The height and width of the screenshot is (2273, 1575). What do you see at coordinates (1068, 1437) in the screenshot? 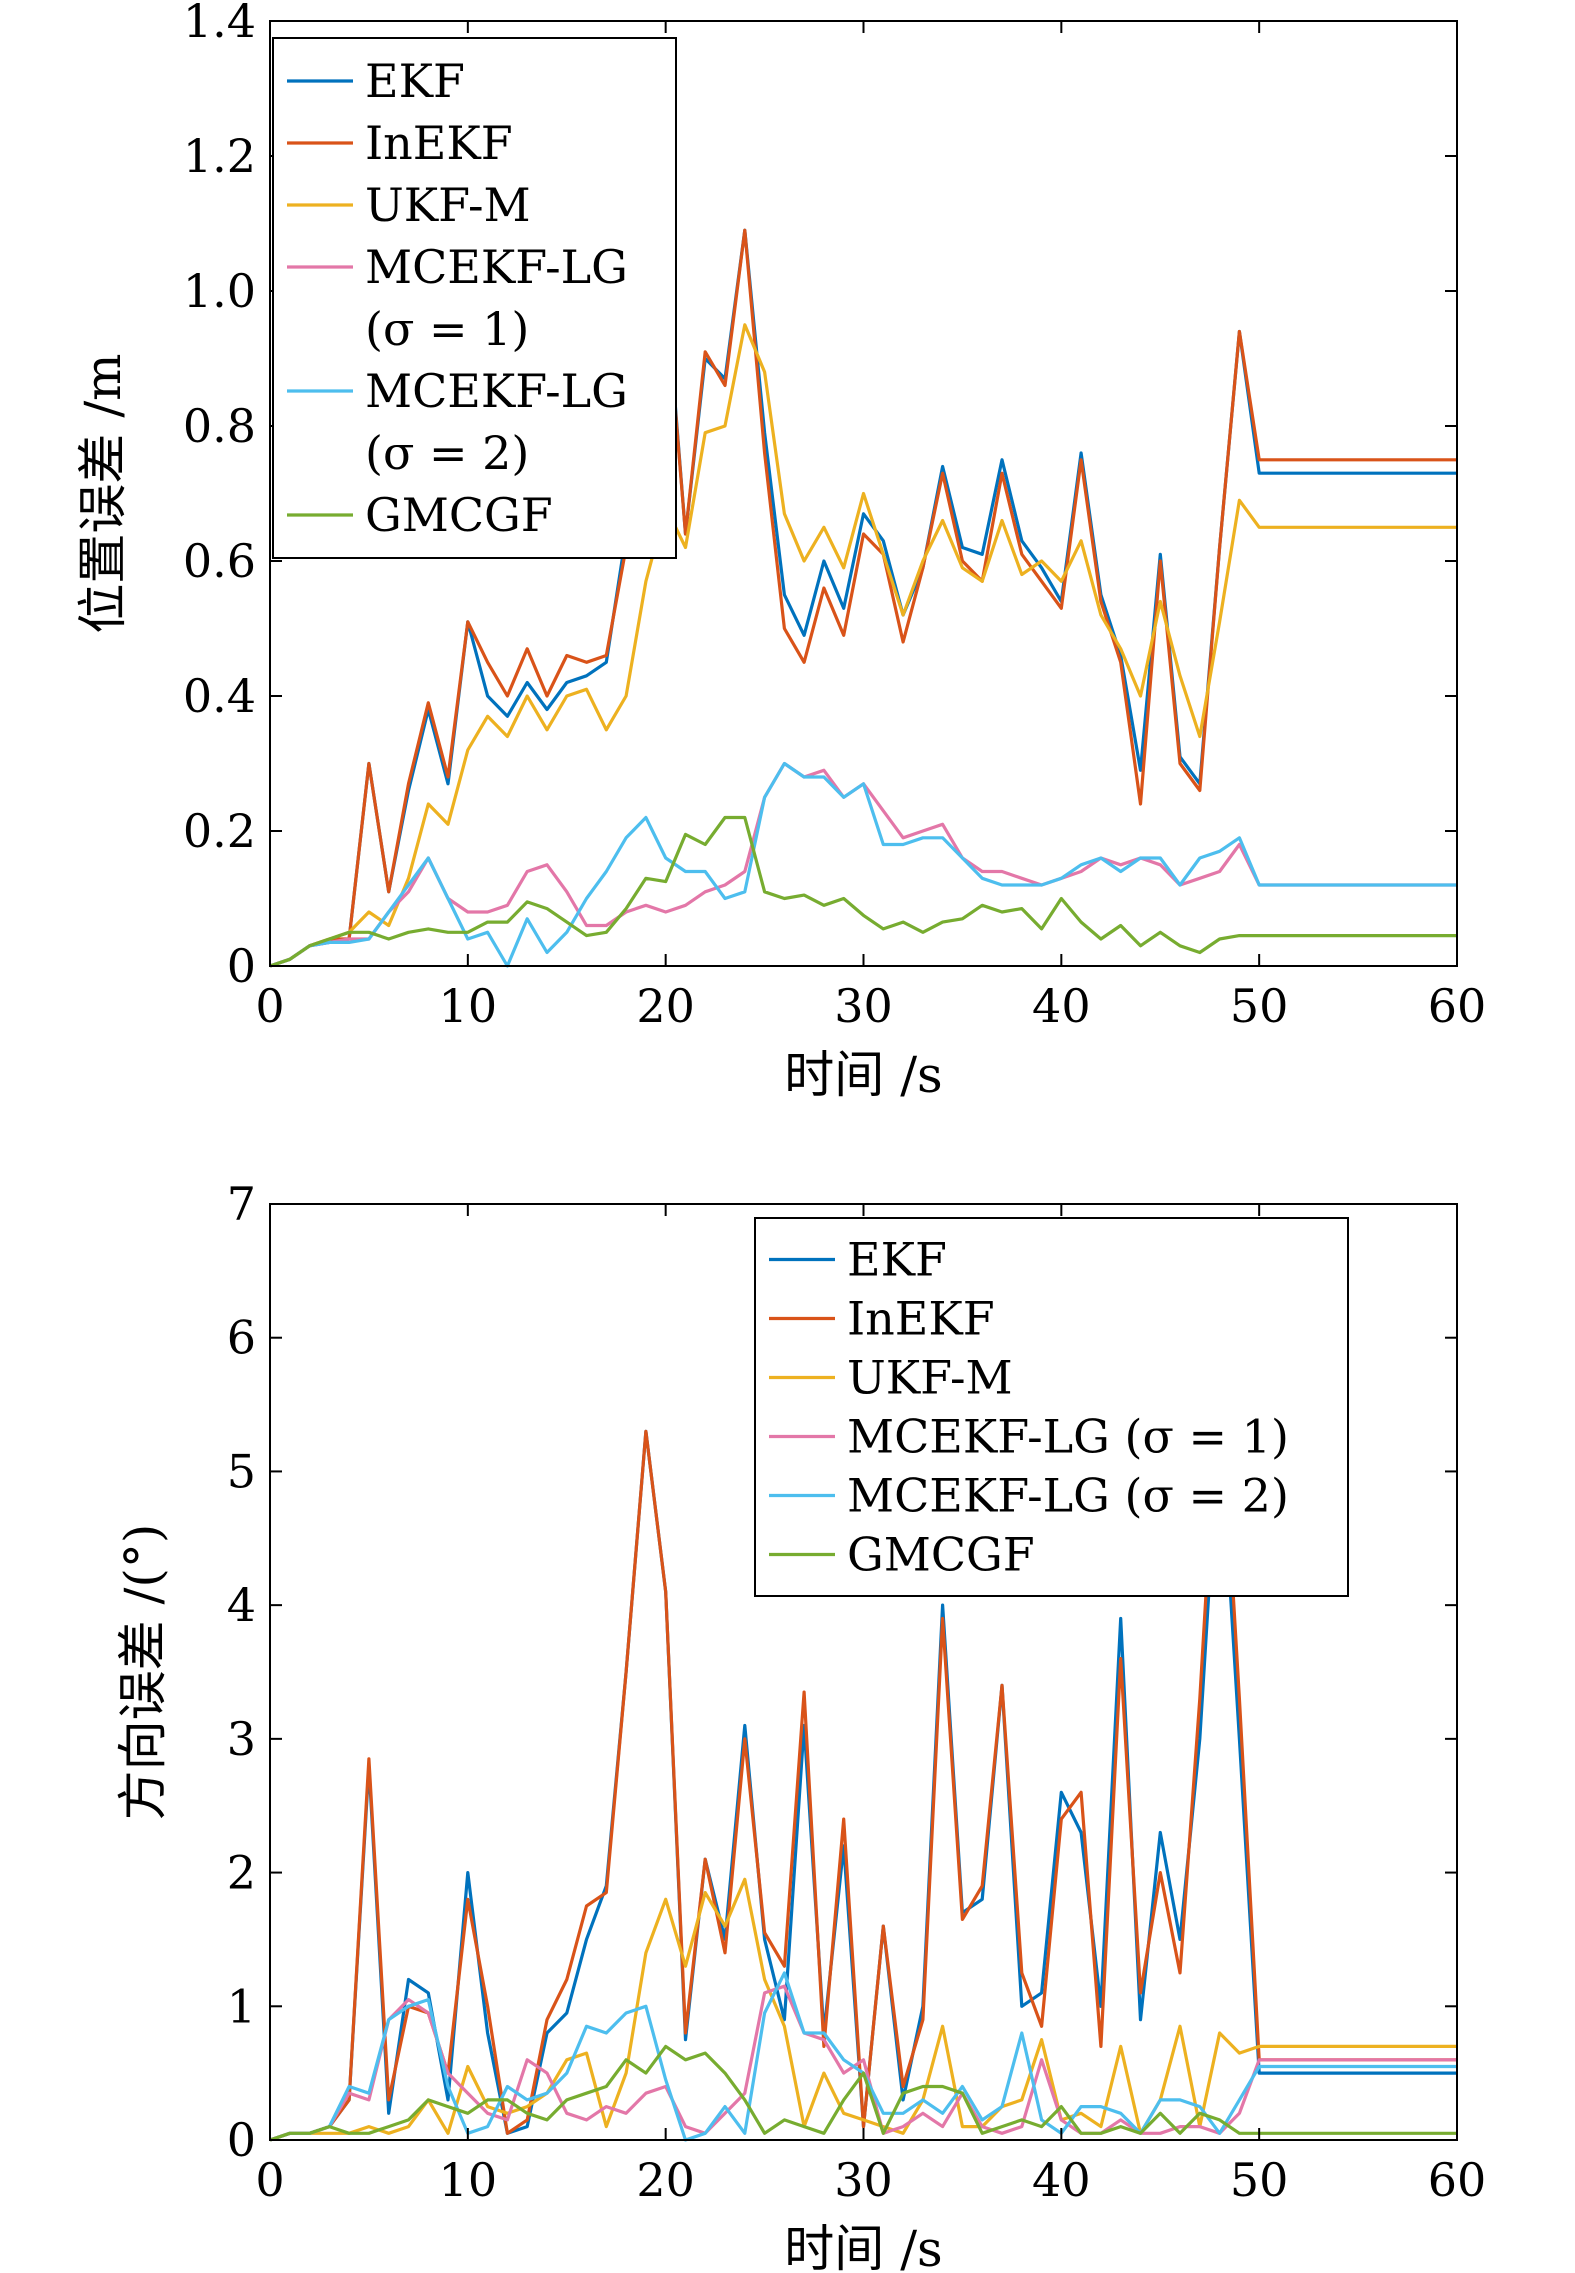
I see `legend-label: MCEKF-LG (σ = 1)` at bounding box center [1068, 1437].